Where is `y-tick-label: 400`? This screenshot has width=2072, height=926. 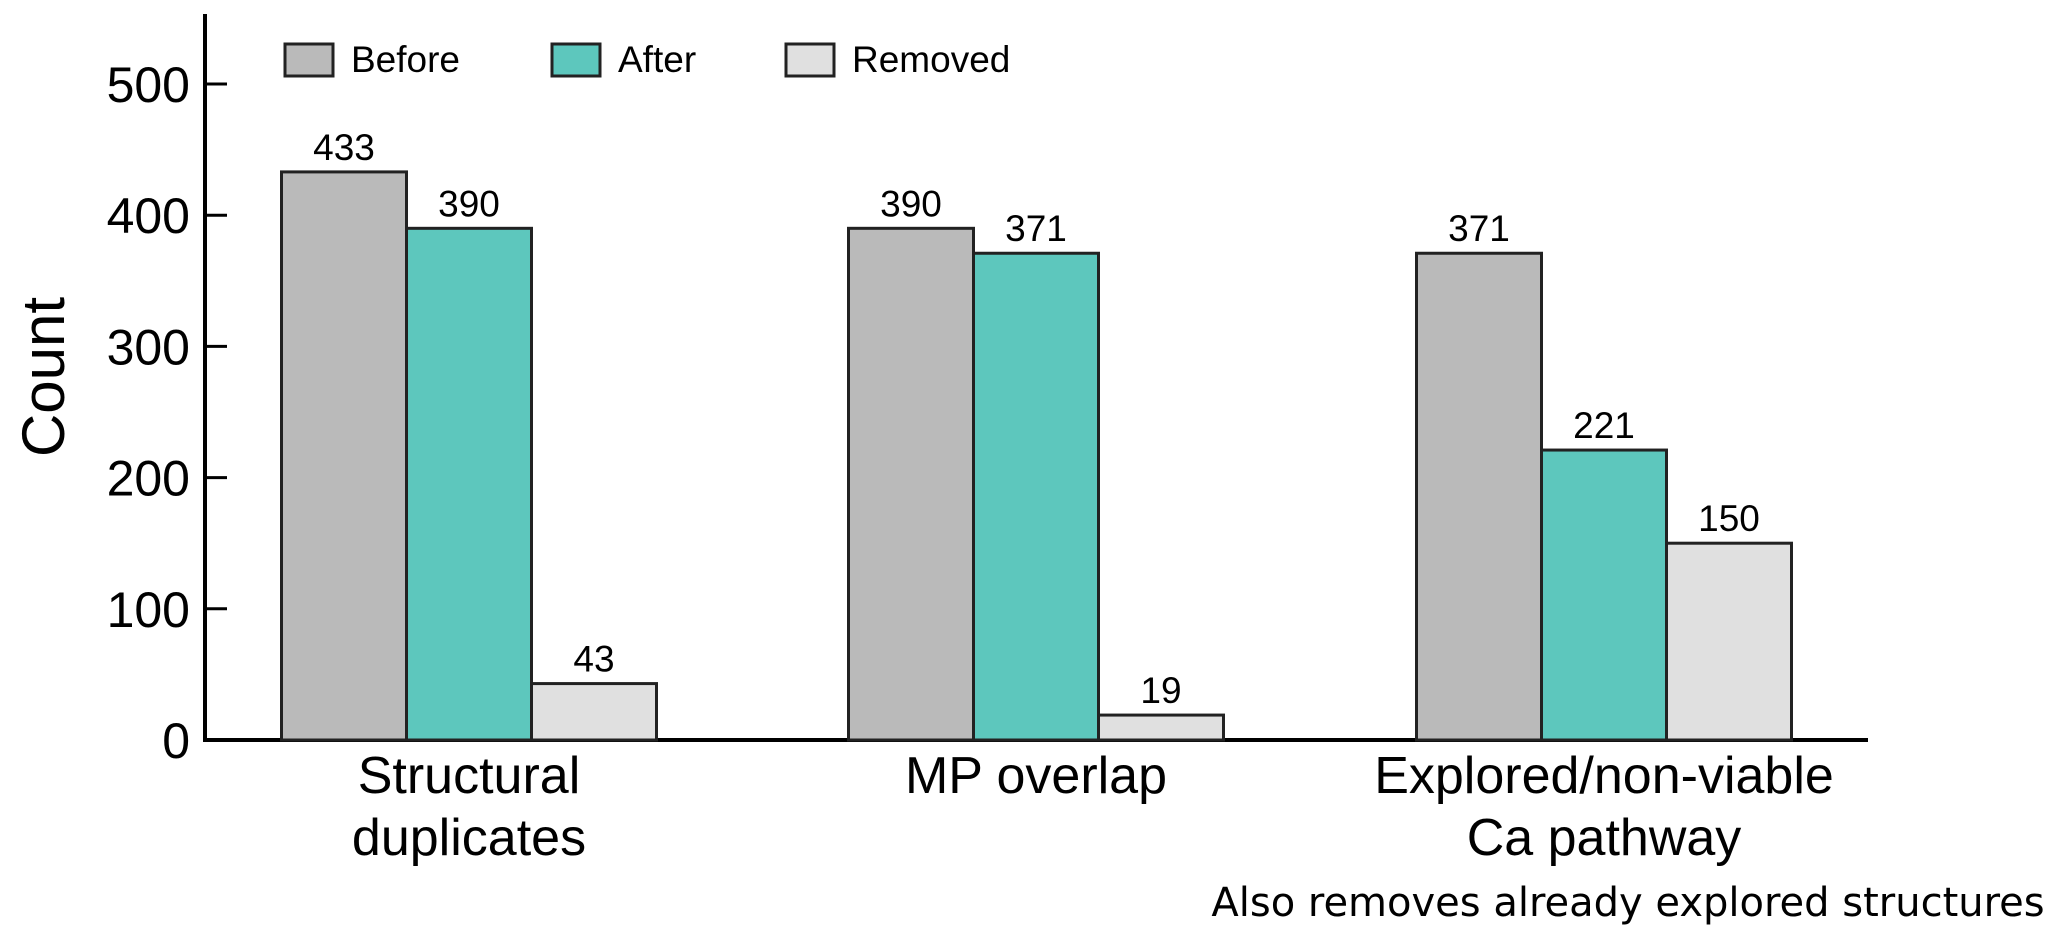
y-tick-label: 400 is located at coordinates (148, 216).